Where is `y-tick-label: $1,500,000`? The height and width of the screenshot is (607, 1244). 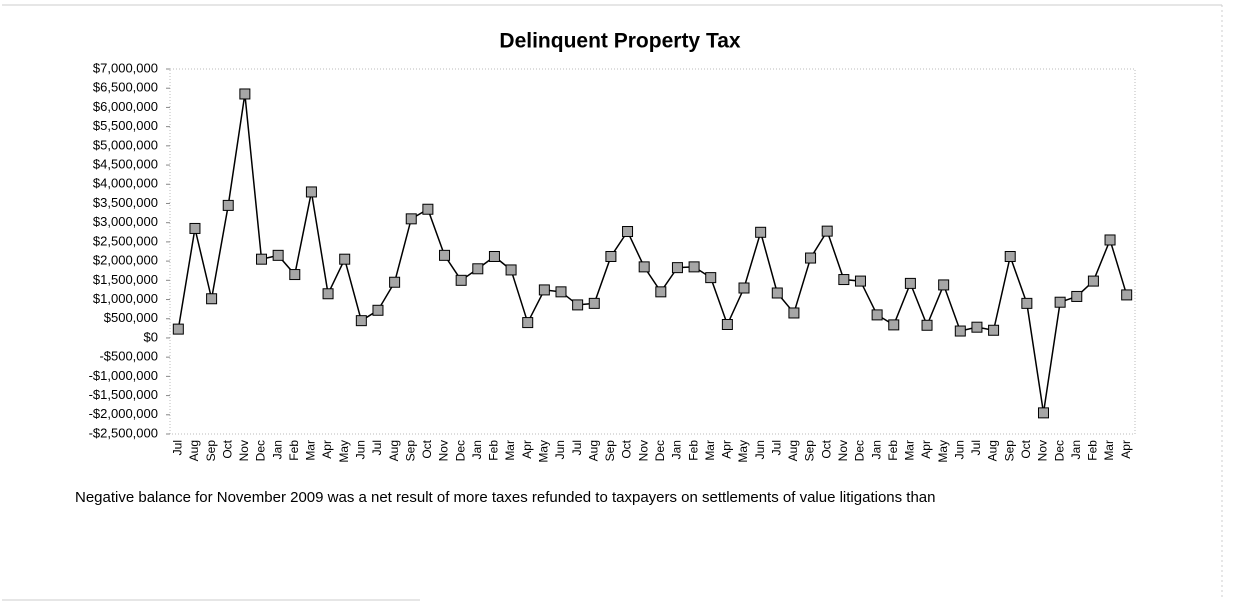
y-tick-label: $1,500,000 is located at coordinates (125, 279).